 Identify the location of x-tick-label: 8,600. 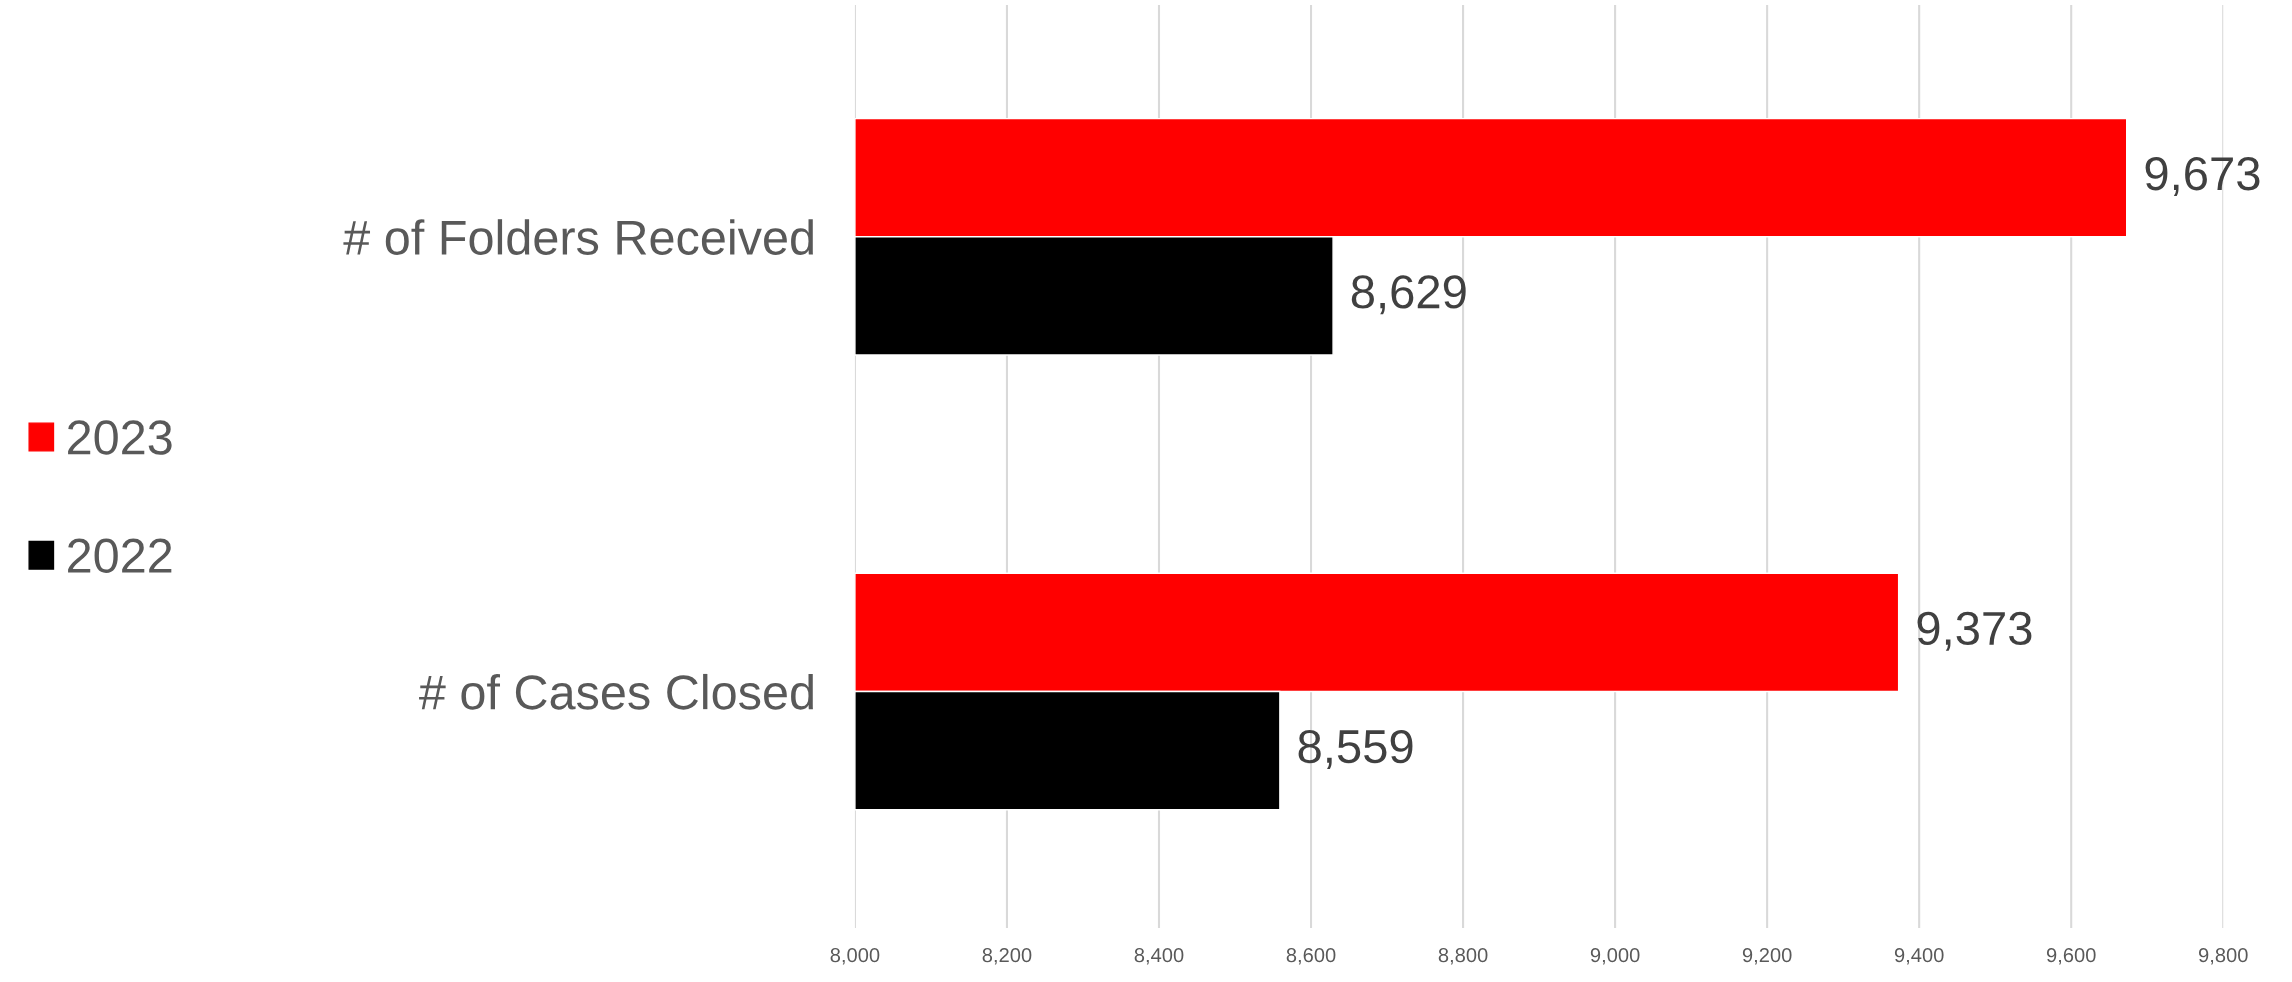
(1311, 956).